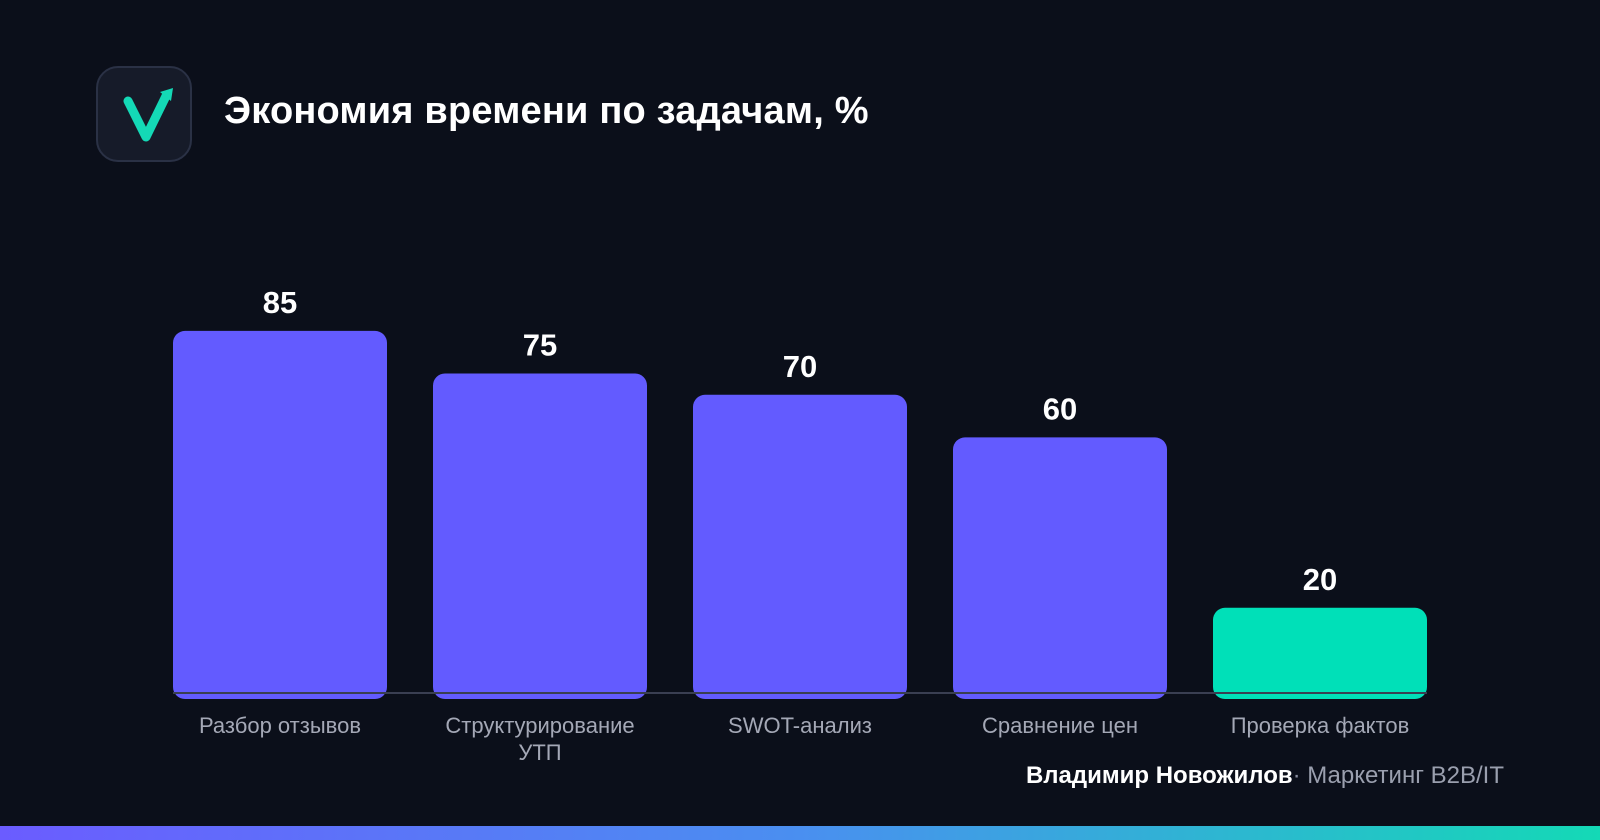 The height and width of the screenshot is (840, 1600). Describe the element at coordinates (1320, 725) in the screenshot. I see `category-label: Проверка фактов` at that location.